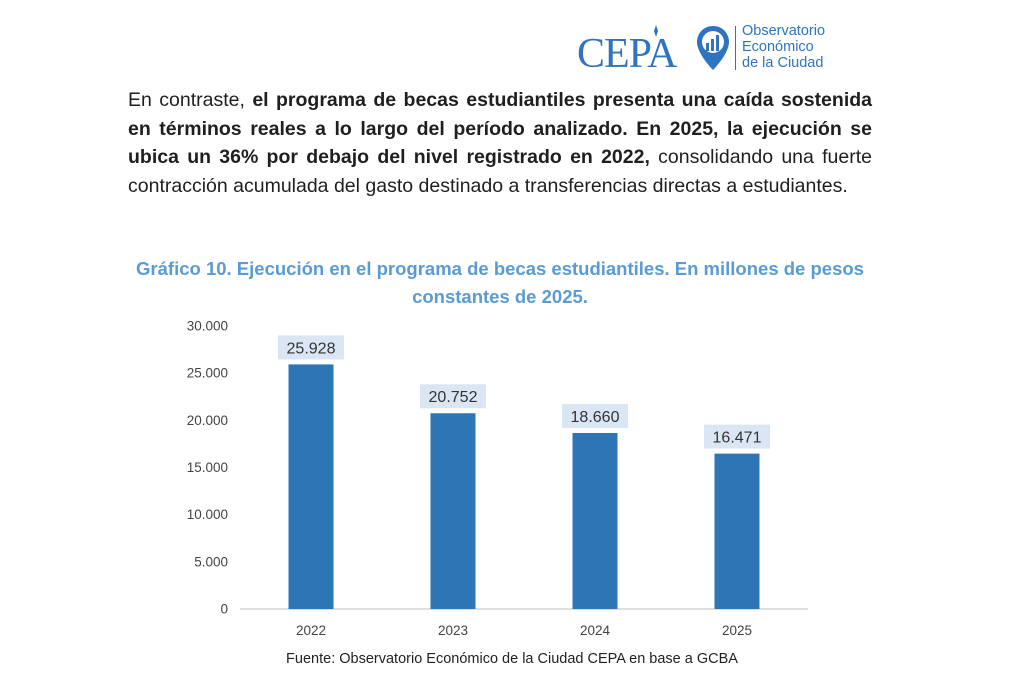 The height and width of the screenshot is (683, 1024). Describe the element at coordinates (190, 100) in the screenshot. I see `paragraph-intro: En contraste,` at that location.